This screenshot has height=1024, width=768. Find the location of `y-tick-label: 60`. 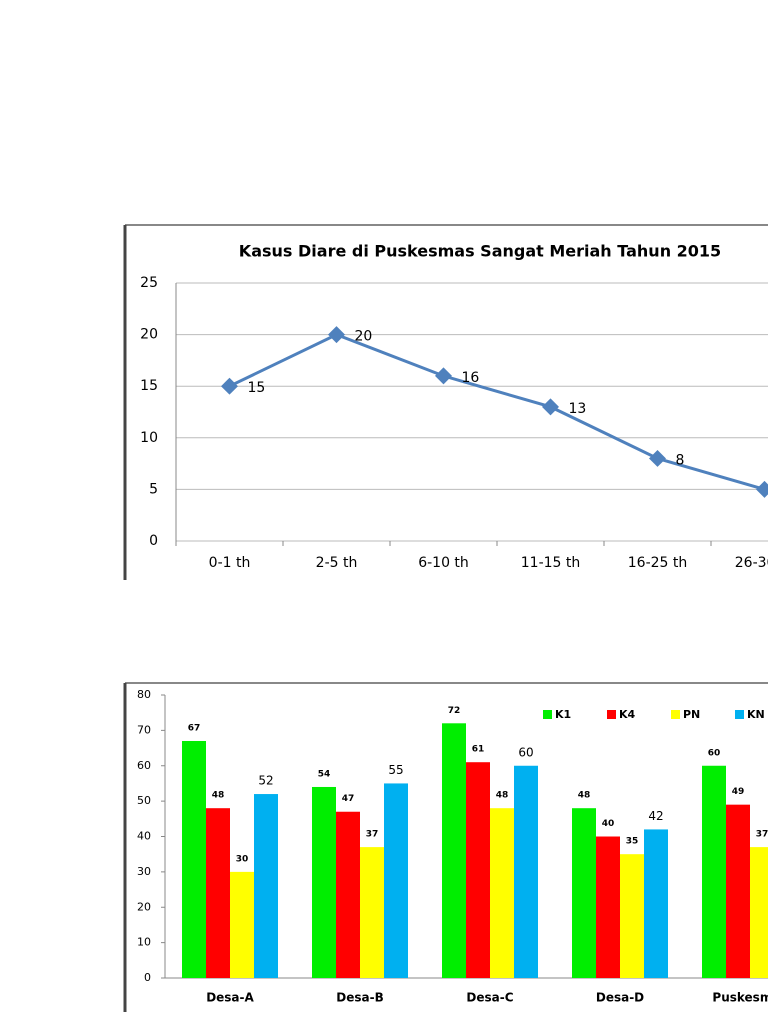

y-tick-label: 60 is located at coordinates (144, 765).